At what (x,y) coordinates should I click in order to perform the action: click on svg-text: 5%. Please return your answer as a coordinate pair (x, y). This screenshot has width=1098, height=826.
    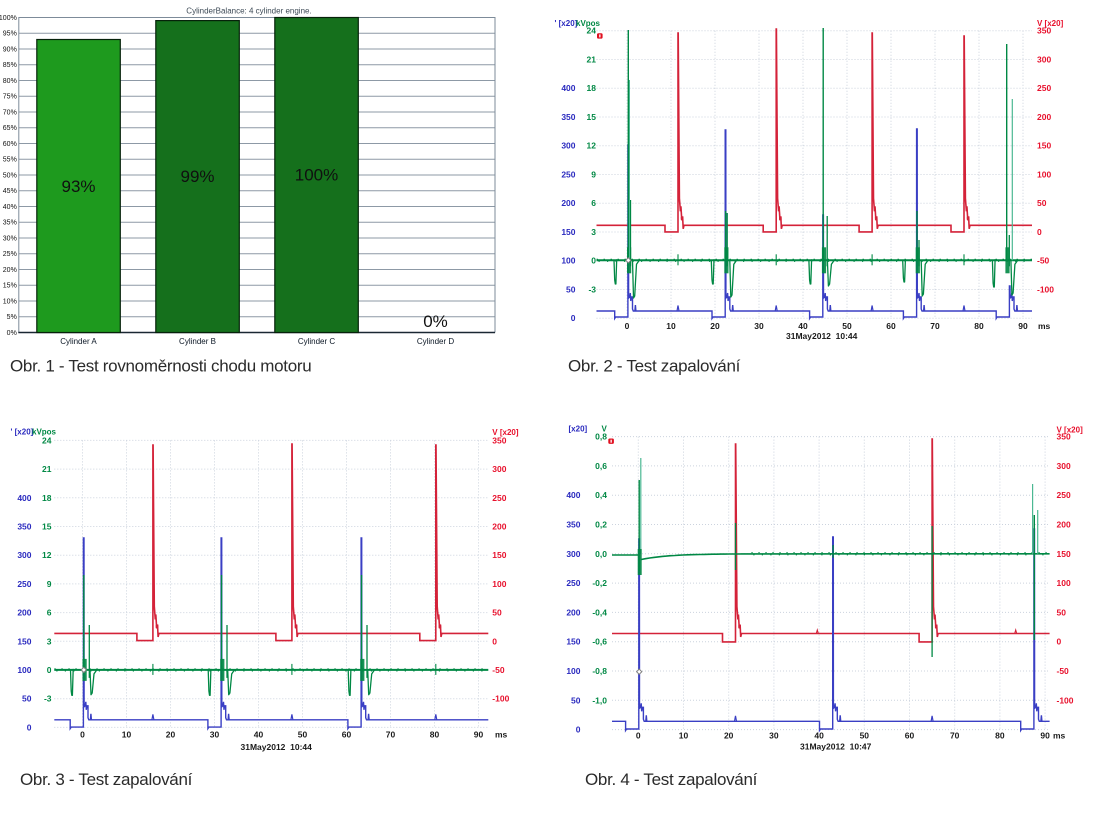
    Looking at the image, I should click on (12, 317).